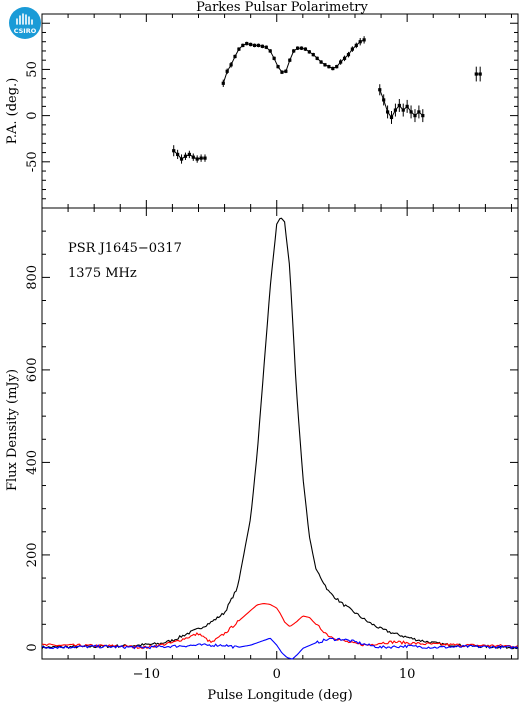  Describe the element at coordinates (32, 462) in the screenshot. I see `flux-y-tick-label: 400` at that location.